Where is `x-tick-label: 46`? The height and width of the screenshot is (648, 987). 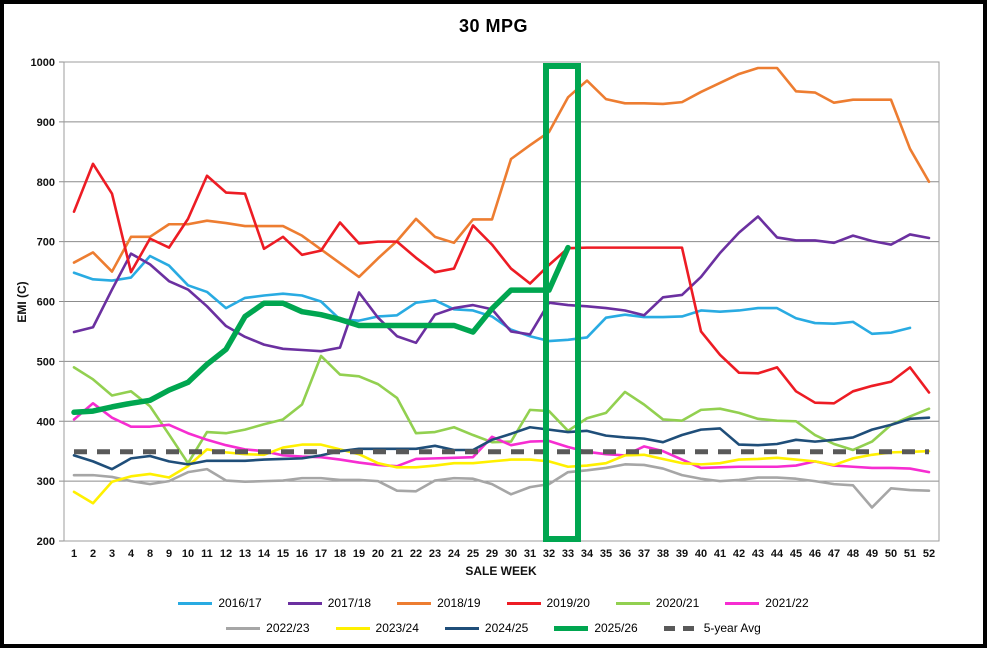 x-tick-label: 46 is located at coordinates (815, 554).